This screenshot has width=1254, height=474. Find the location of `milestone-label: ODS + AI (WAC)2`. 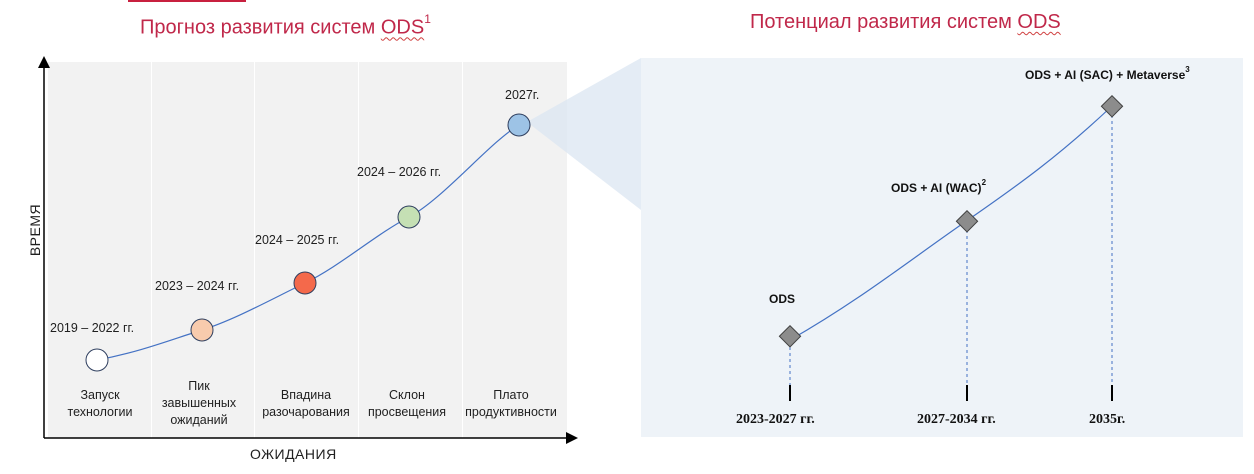

milestone-label: ODS + AI (WAC)2 is located at coordinates (939, 186).